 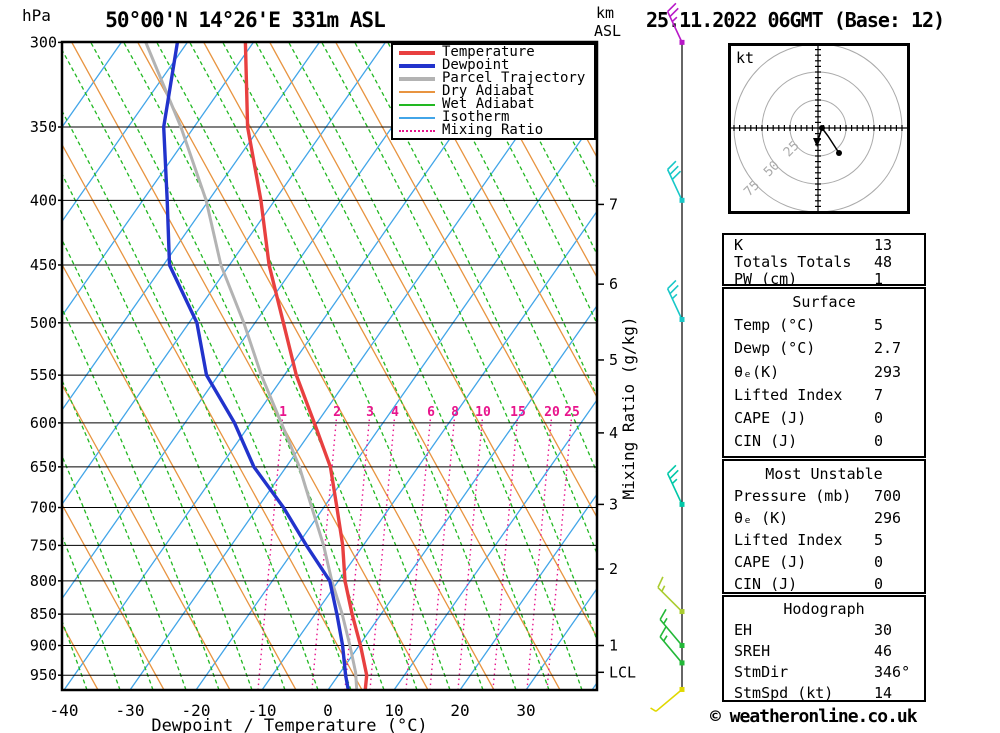 What do you see at coordinates (488, 91) in the screenshot?
I see `legend-label: Dry Adiabat` at bounding box center [488, 91].